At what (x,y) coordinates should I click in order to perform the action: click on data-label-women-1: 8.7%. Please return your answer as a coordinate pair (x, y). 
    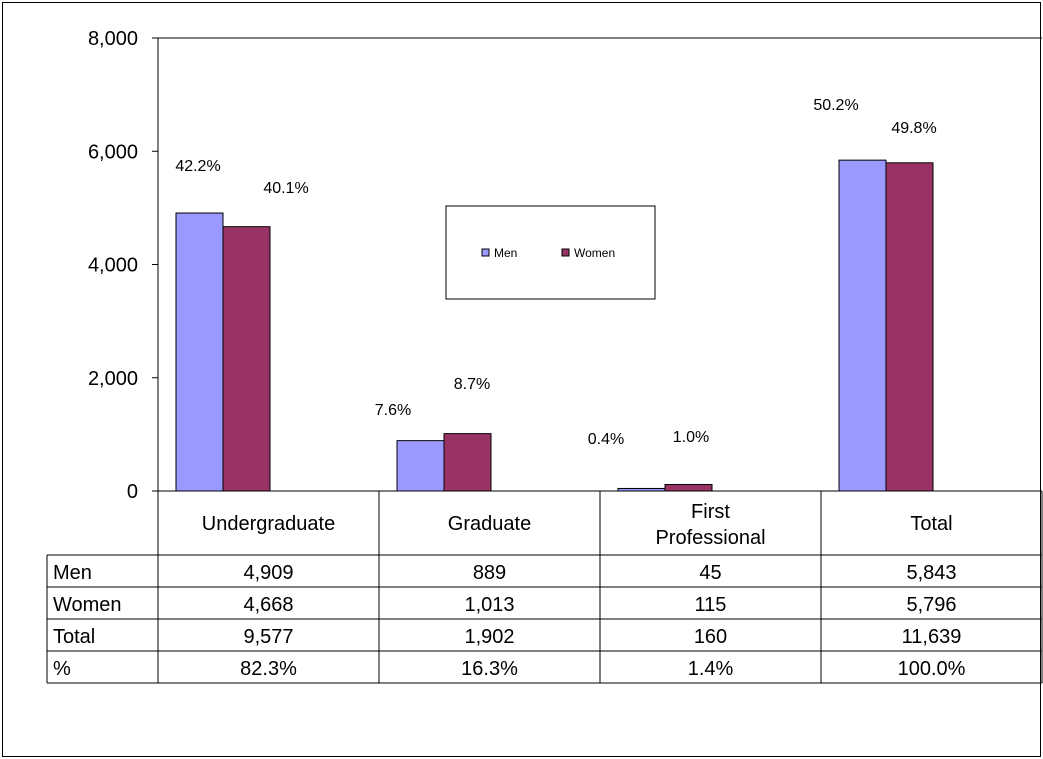
    Looking at the image, I should click on (472, 384).